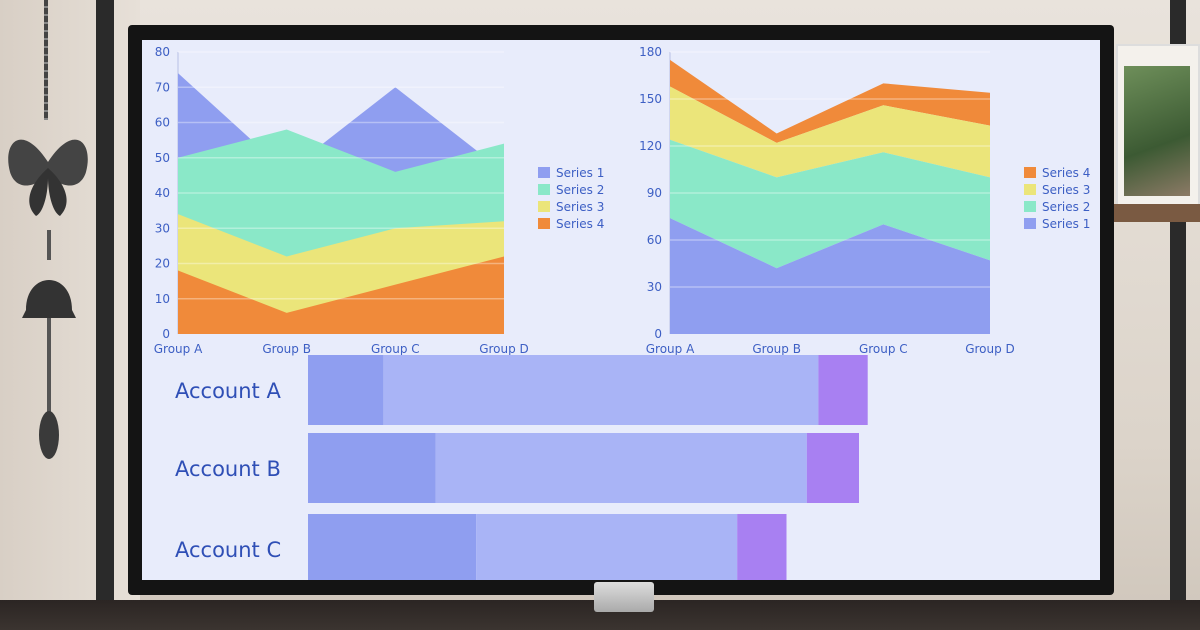 This screenshot has width=1200, height=630. Describe the element at coordinates (162, 228) in the screenshot. I see `chart1-y-tick-label: 30` at that location.